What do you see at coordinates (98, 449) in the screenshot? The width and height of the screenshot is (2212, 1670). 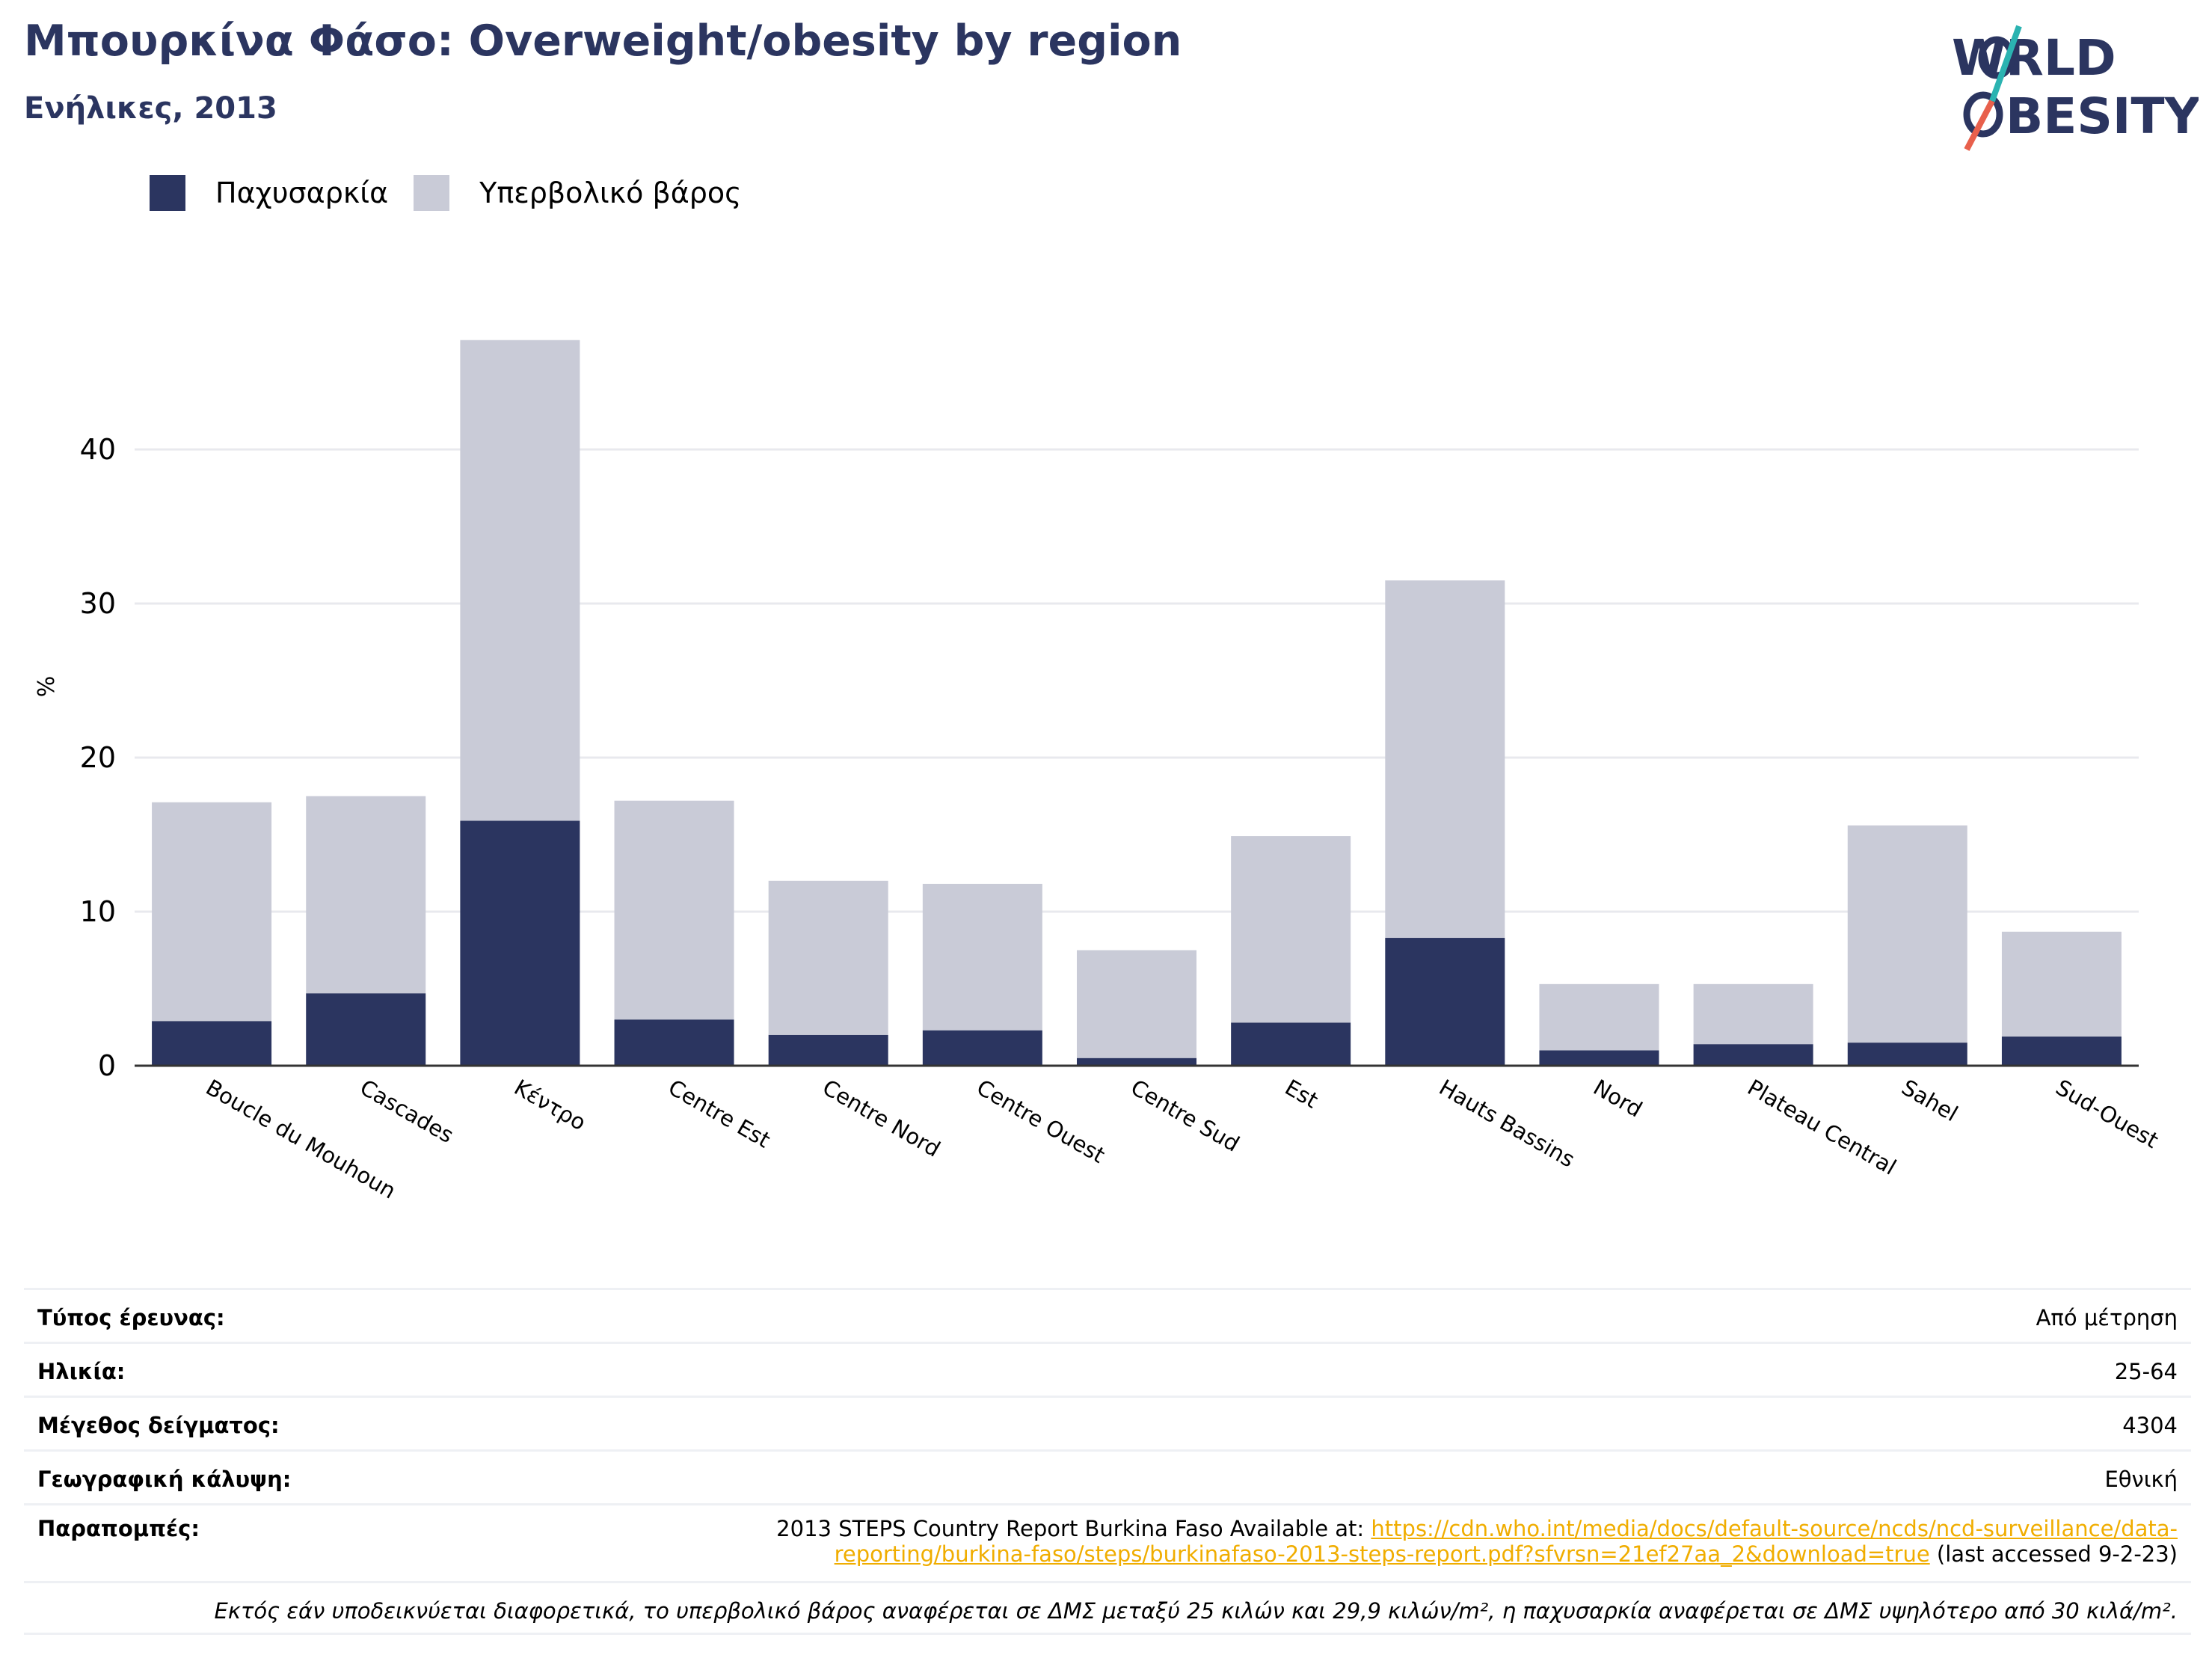 I see `y-tick-label: 40` at bounding box center [98, 449].